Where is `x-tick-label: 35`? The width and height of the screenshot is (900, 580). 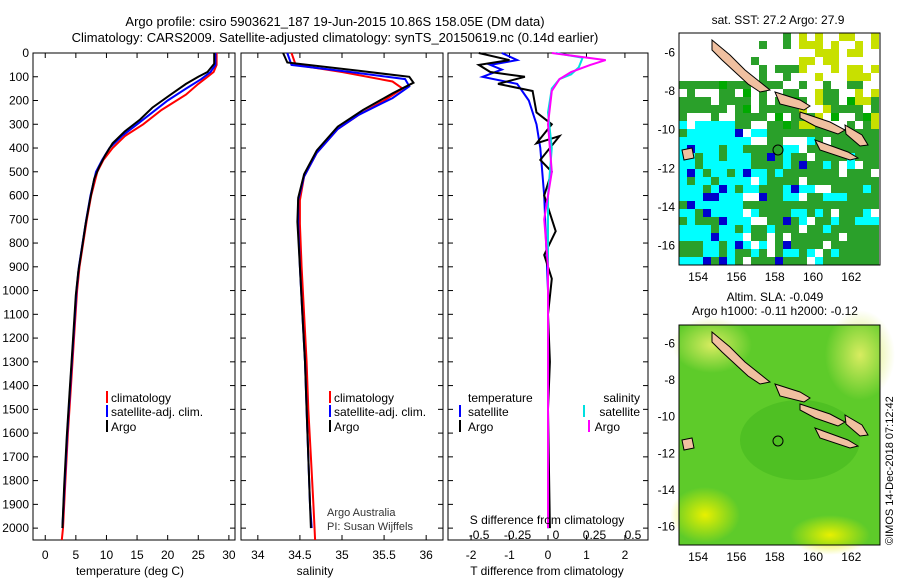
x-tick-label: 35 is located at coordinates (342, 555).